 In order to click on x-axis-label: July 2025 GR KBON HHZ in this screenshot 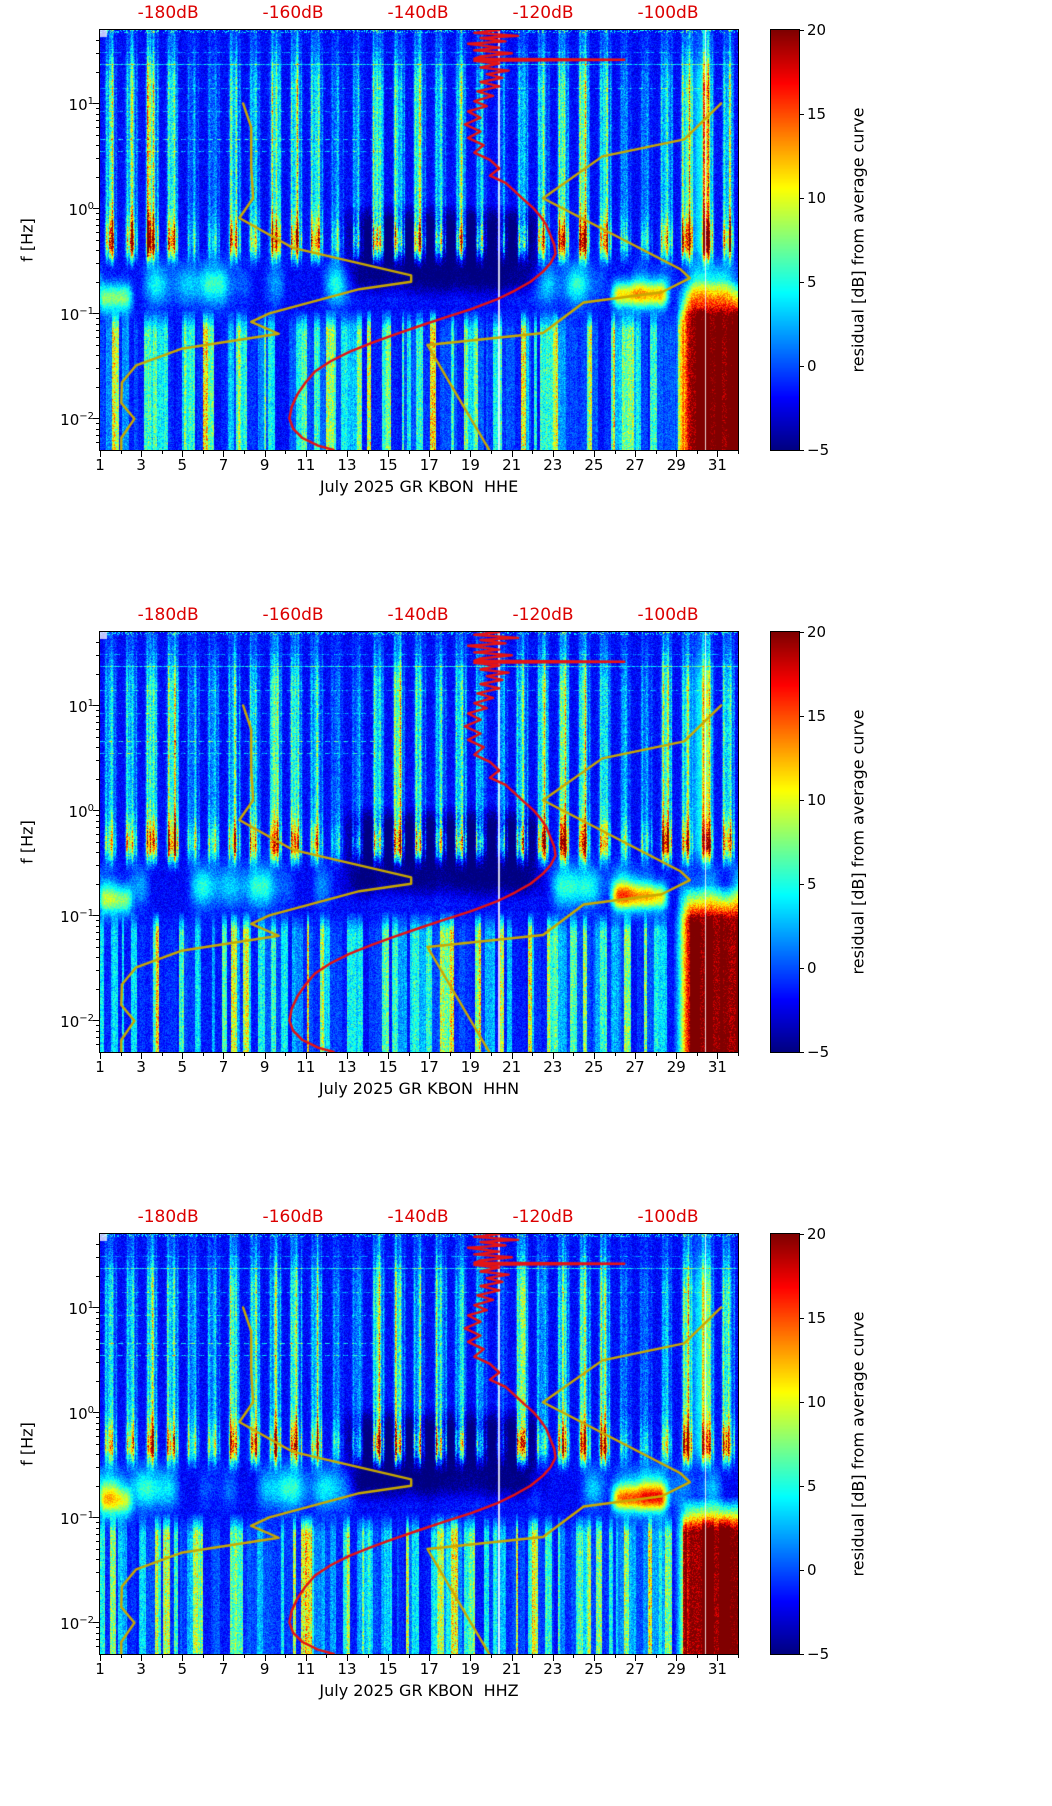, I will do `click(419, 1690)`.